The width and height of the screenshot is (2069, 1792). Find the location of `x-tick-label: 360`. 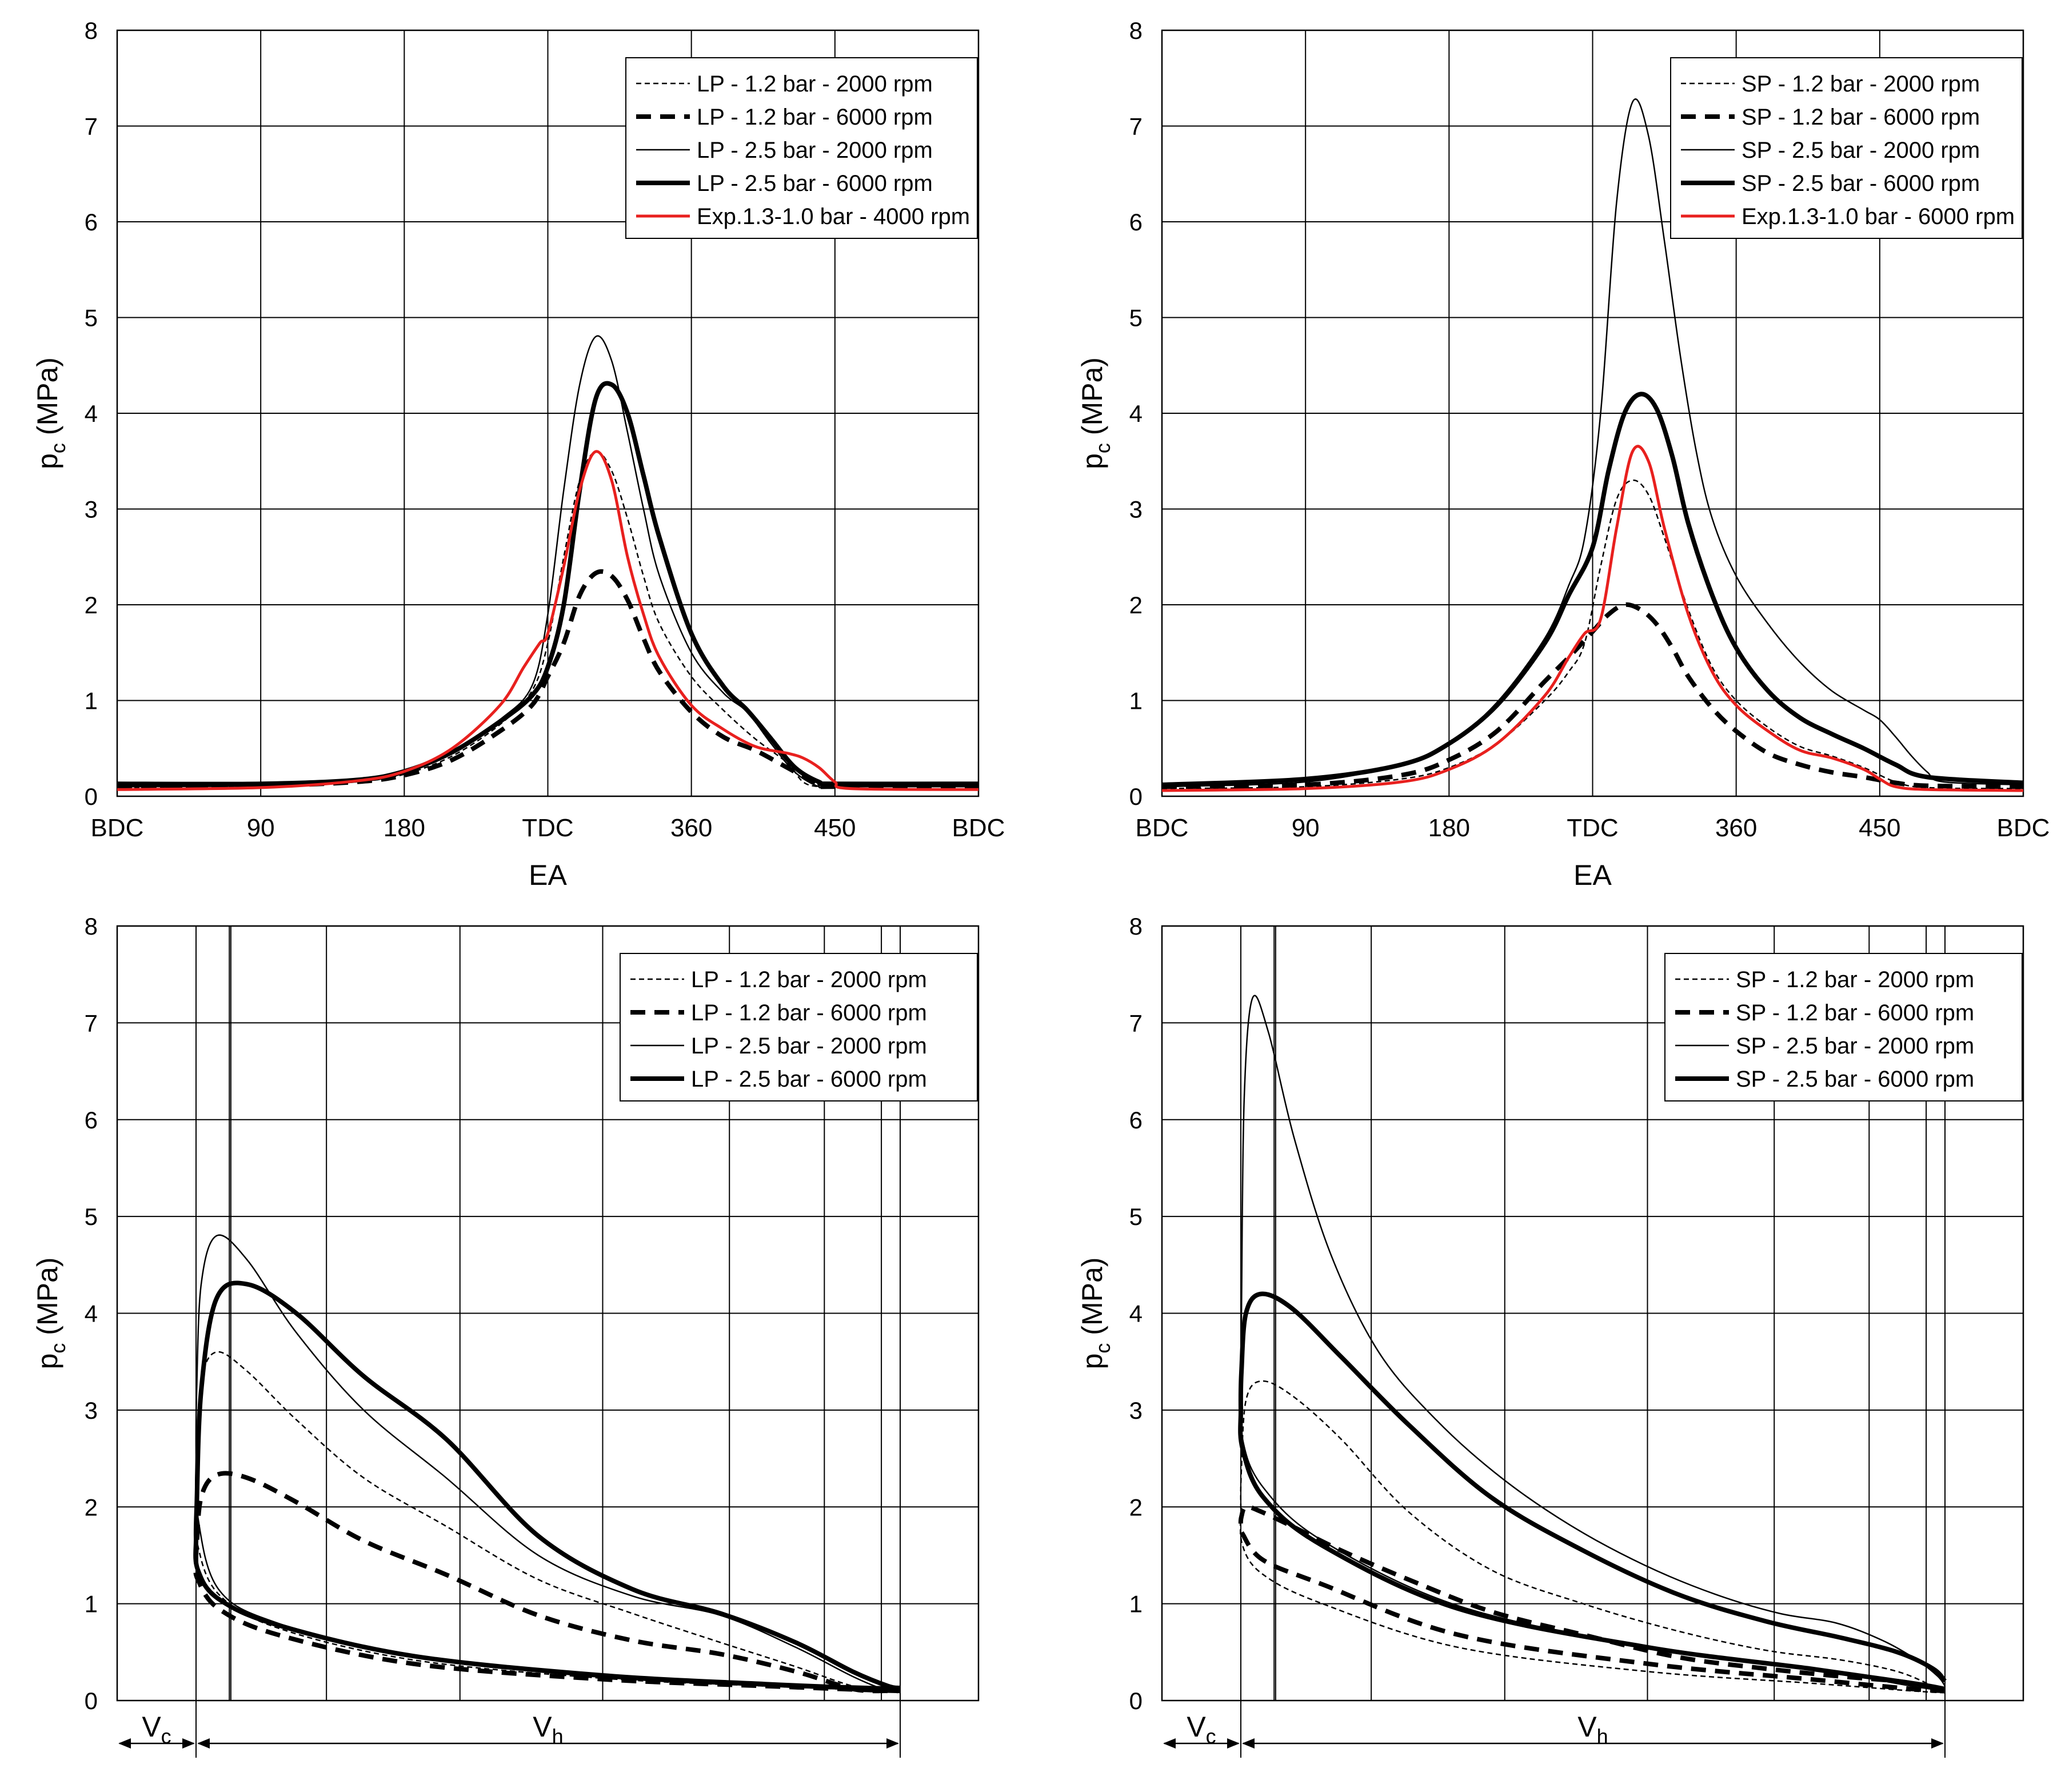

x-tick-label: 360 is located at coordinates (1736, 828).